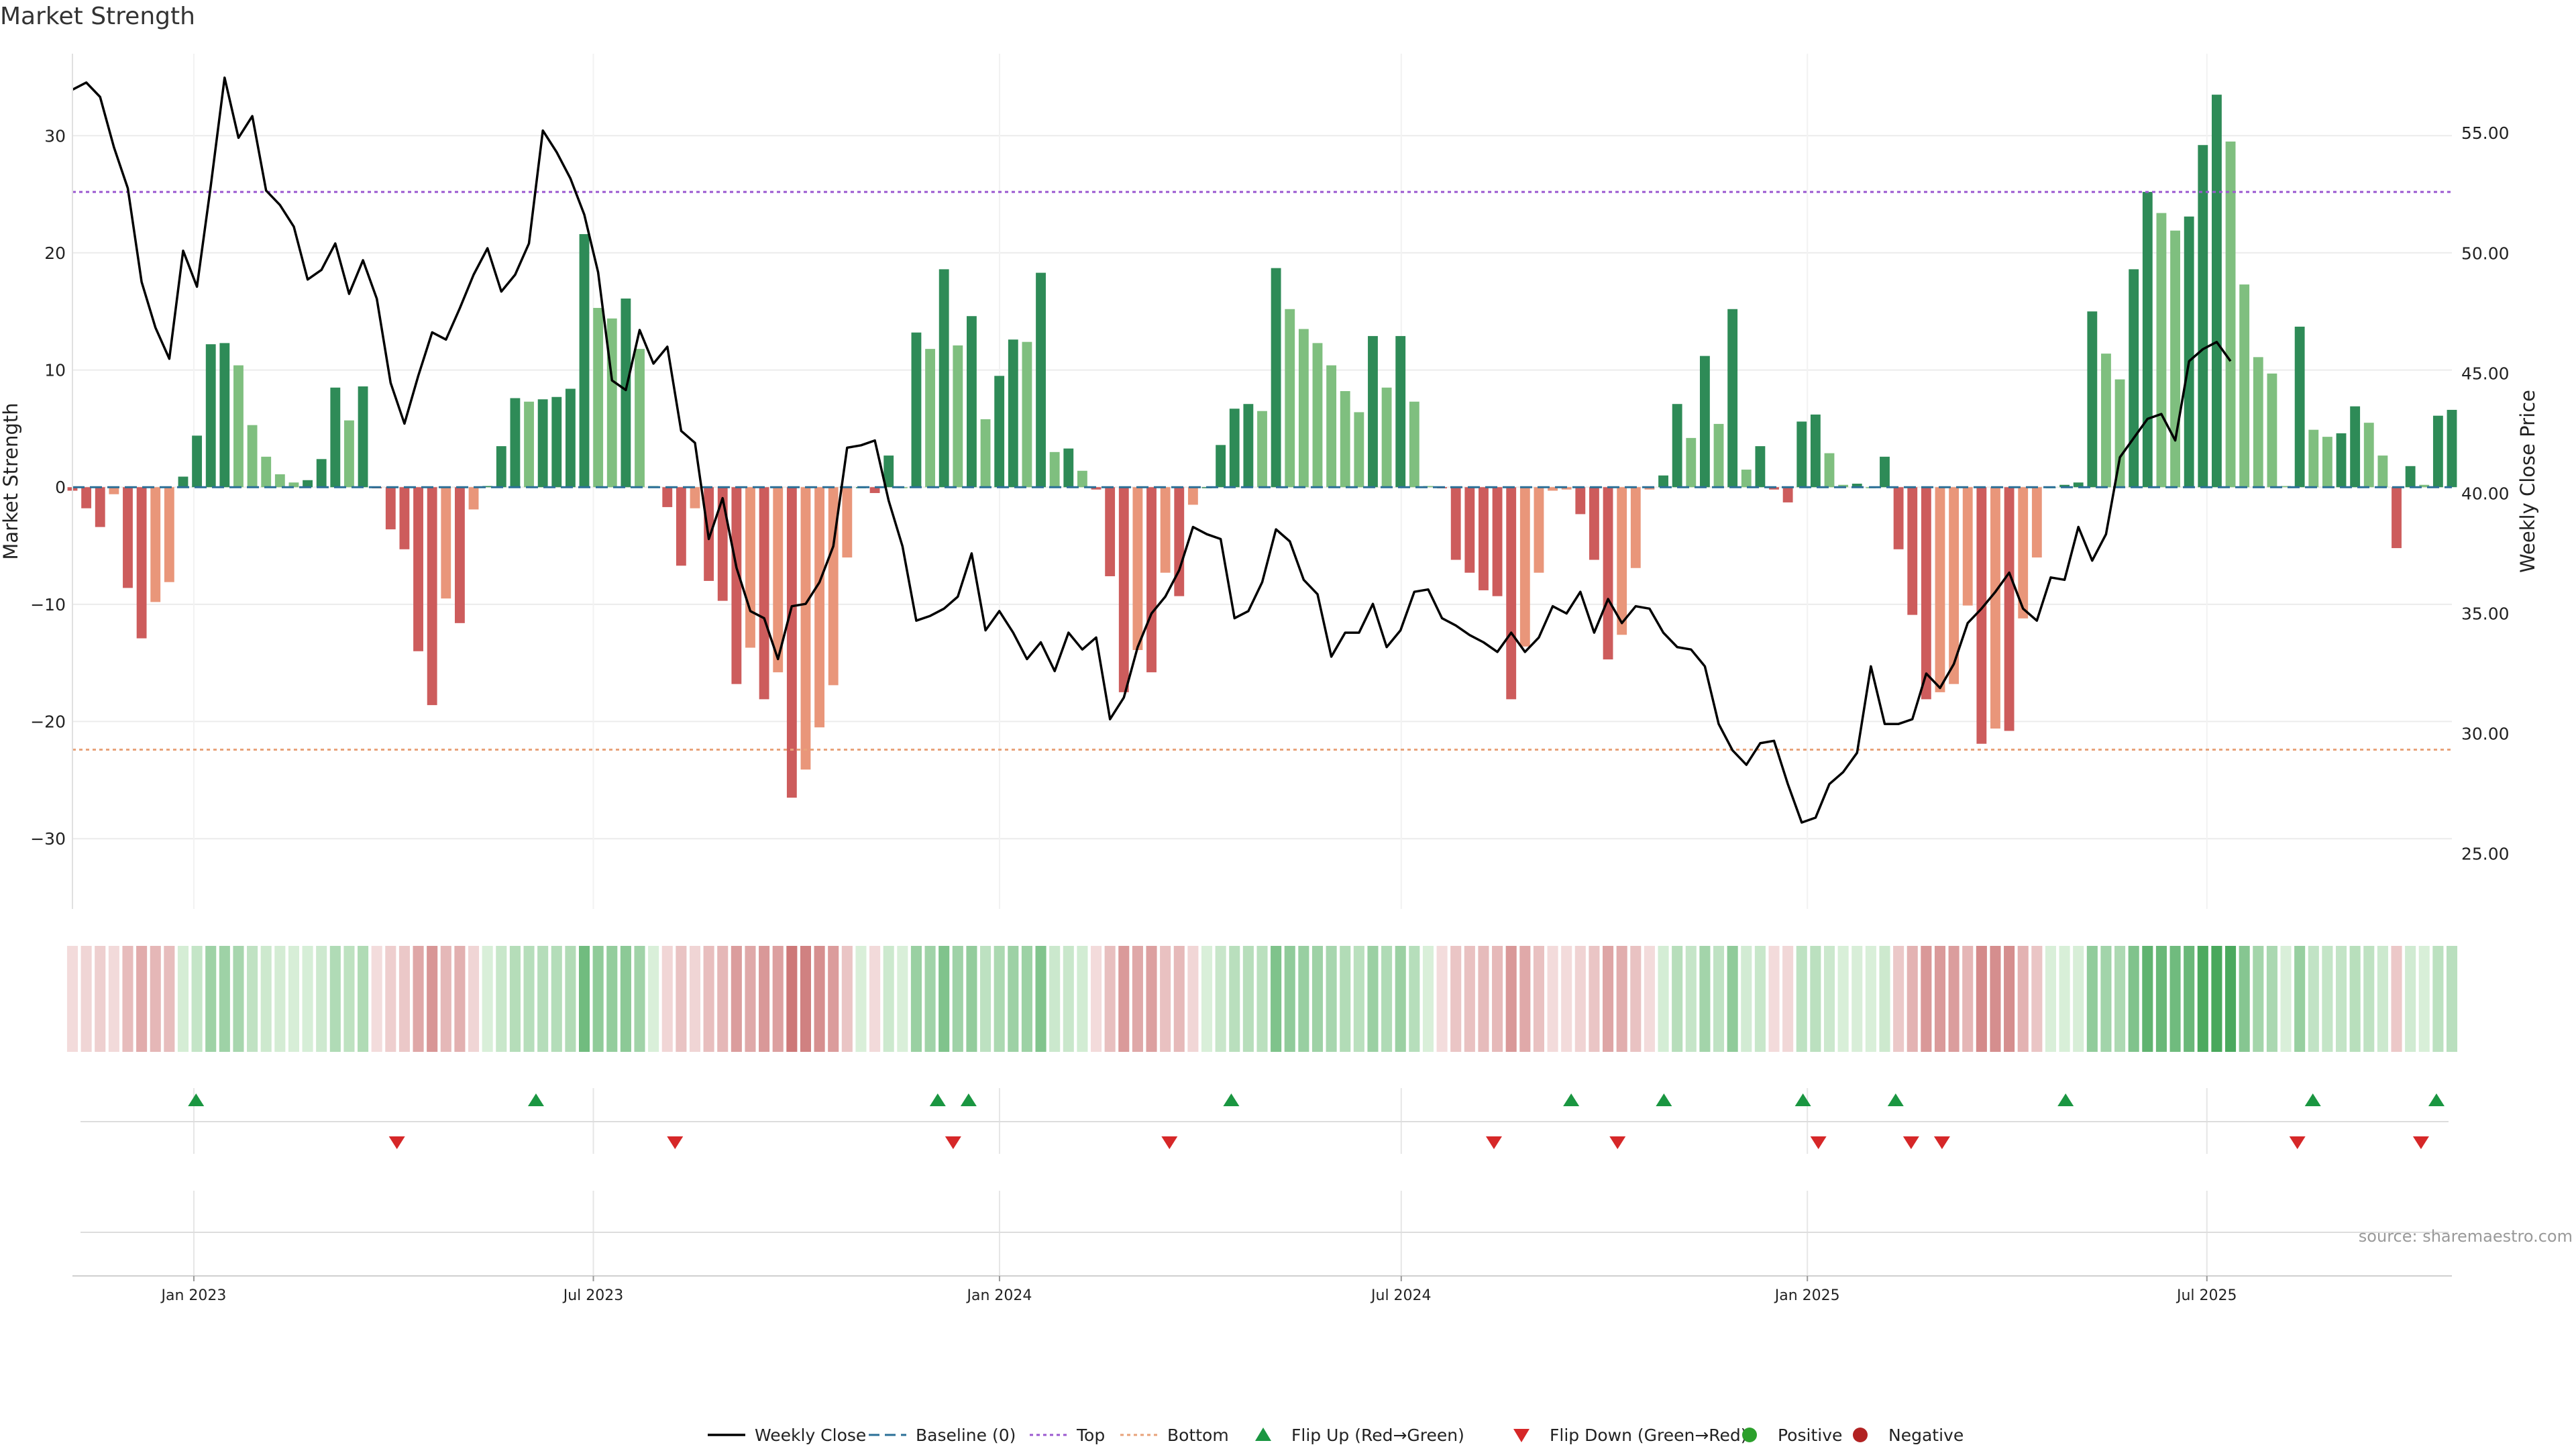 Image resolution: width=2576 pixels, height=1449 pixels. Describe the element at coordinates (966, 1435) in the screenshot. I see `legend-label: Baseline (0)` at that location.